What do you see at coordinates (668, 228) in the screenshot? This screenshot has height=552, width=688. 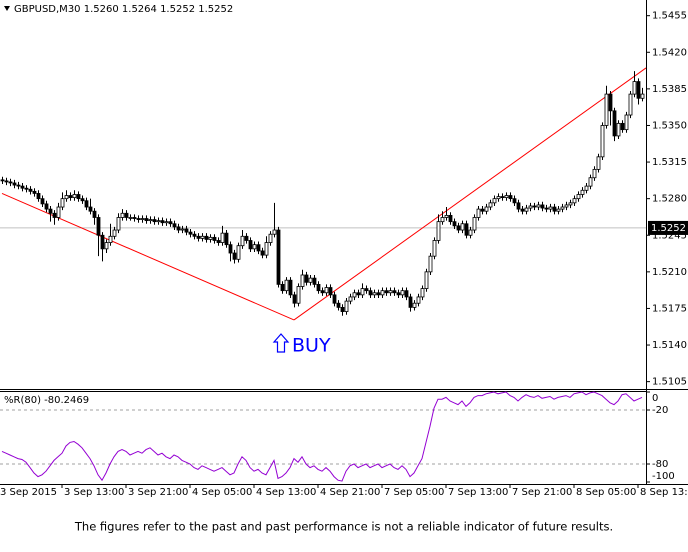 I see `bid-label: 1.5252` at bounding box center [668, 228].